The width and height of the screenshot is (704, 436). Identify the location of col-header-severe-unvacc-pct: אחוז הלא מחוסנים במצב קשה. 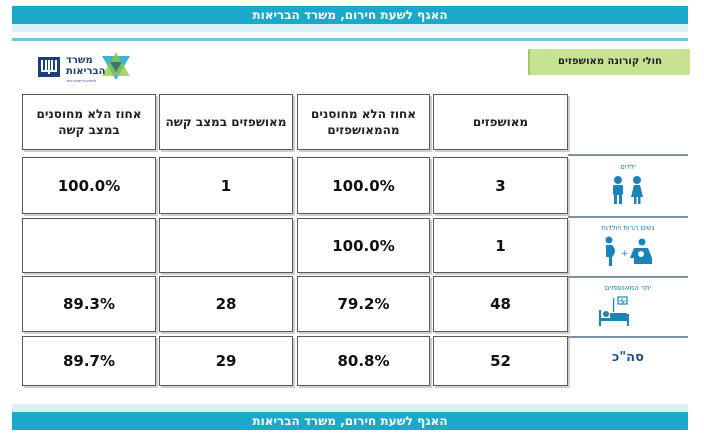
(89, 122).